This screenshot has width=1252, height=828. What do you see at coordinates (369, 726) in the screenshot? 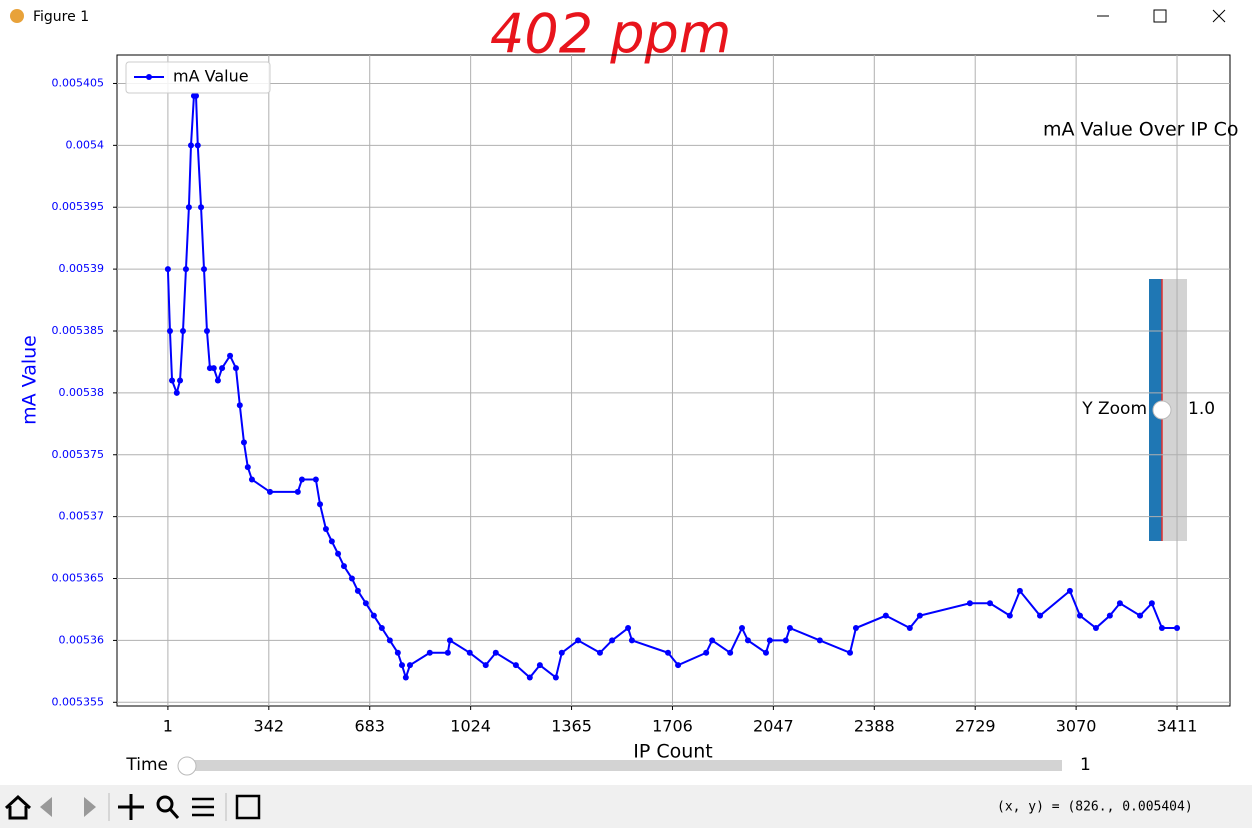
I see `x-tick-label: 683` at bounding box center [369, 726].